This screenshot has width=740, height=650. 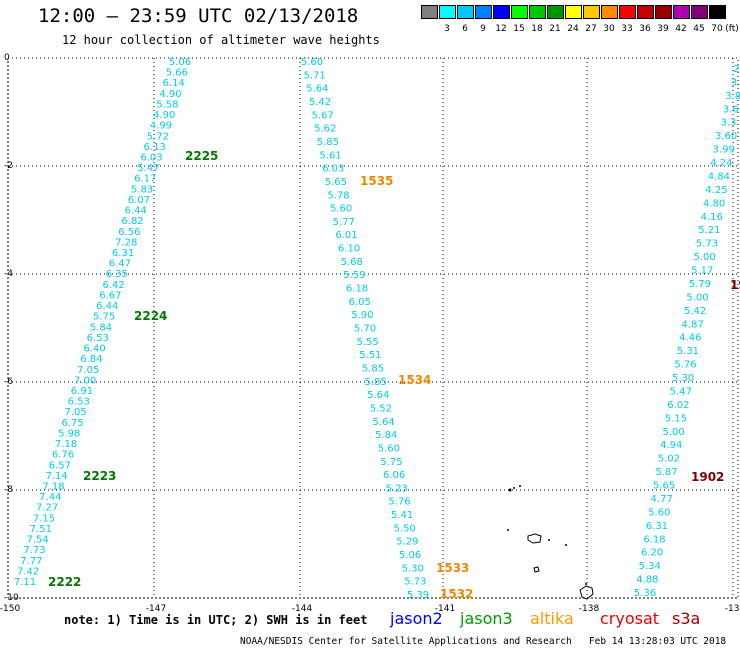 What do you see at coordinates (630, 618) in the screenshot?
I see `satellite-label-cryosat: cryosat` at bounding box center [630, 618].